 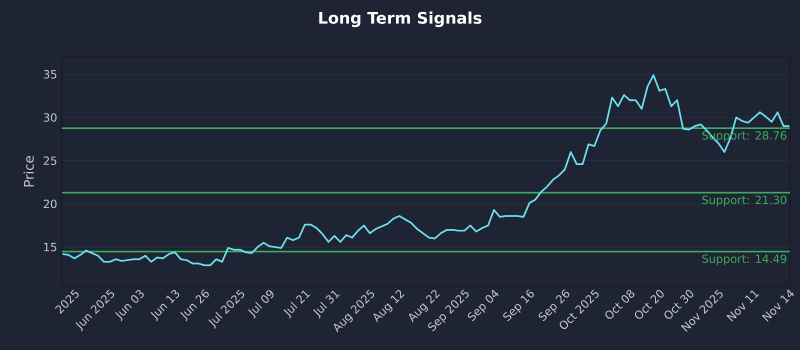 What do you see at coordinates (50, 117) in the screenshot?
I see `y-tick-label: 30` at bounding box center [50, 117].